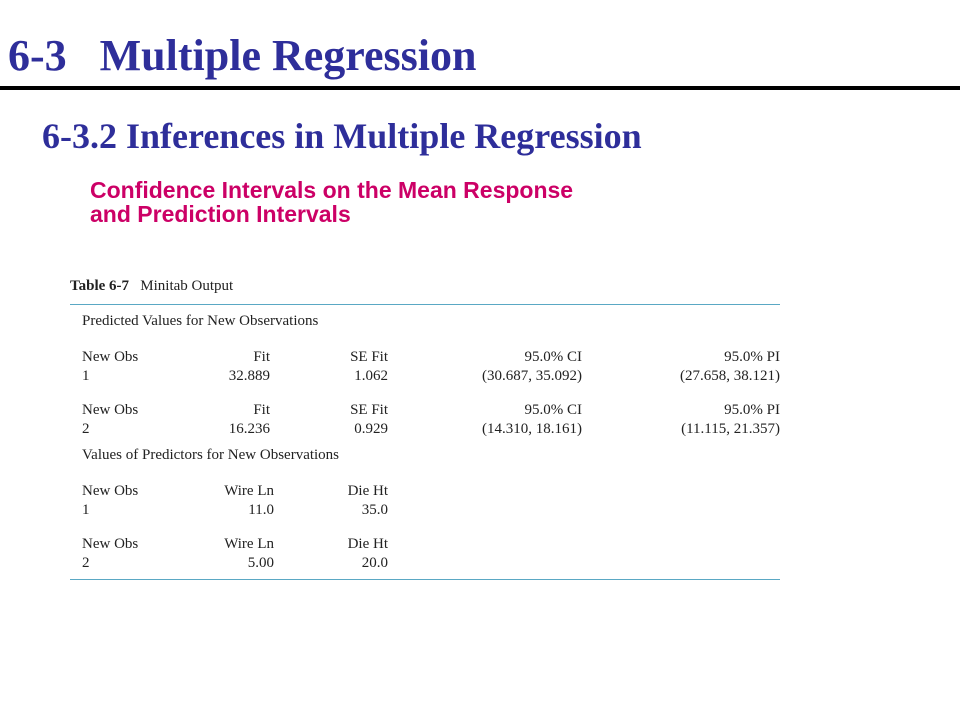 This screenshot has width=960, height=720. I want to click on table-caption: Table 6-7 Minitab Output, so click(425, 291).